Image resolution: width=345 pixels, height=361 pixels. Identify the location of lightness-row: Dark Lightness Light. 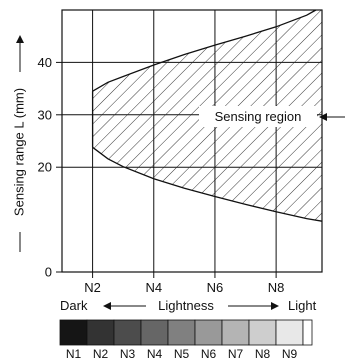
(188, 305).